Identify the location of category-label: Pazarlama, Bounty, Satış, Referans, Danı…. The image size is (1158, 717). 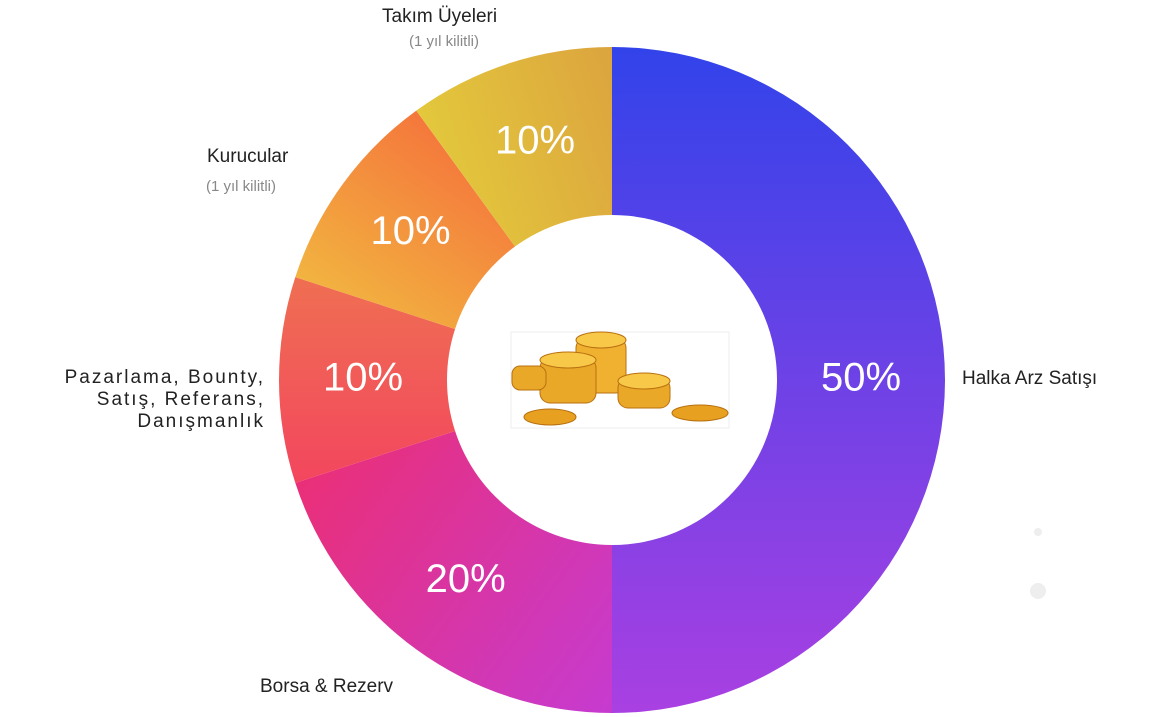
(164, 399).